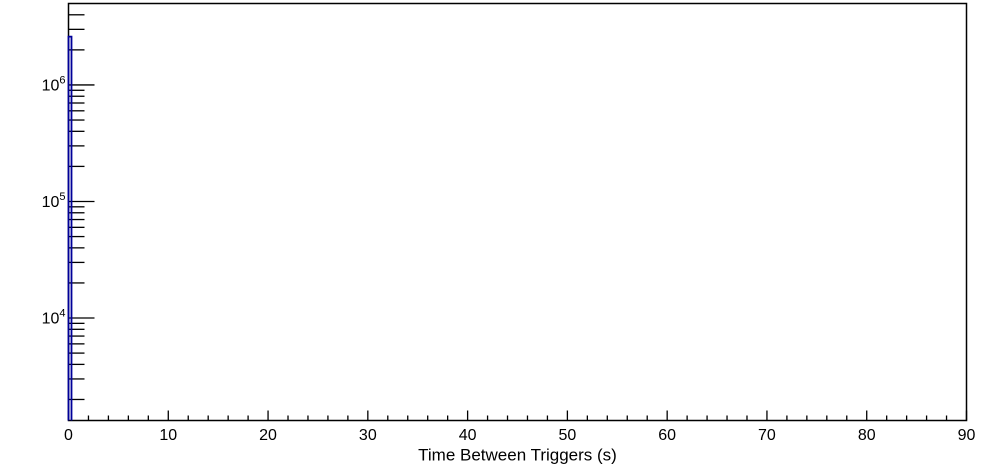 This screenshot has height=472, width=996. I want to click on y-tick-label: 10⁵, so click(54, 201).